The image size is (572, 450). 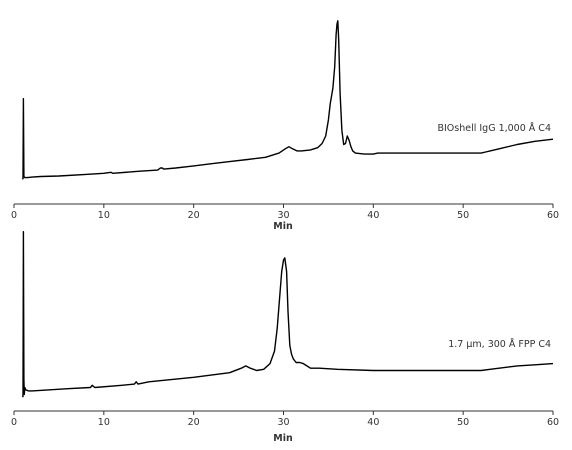 I want to click on series-label-bioshell: BIOshell IgG 1,000 Å C4, so click(x=494, y=128).